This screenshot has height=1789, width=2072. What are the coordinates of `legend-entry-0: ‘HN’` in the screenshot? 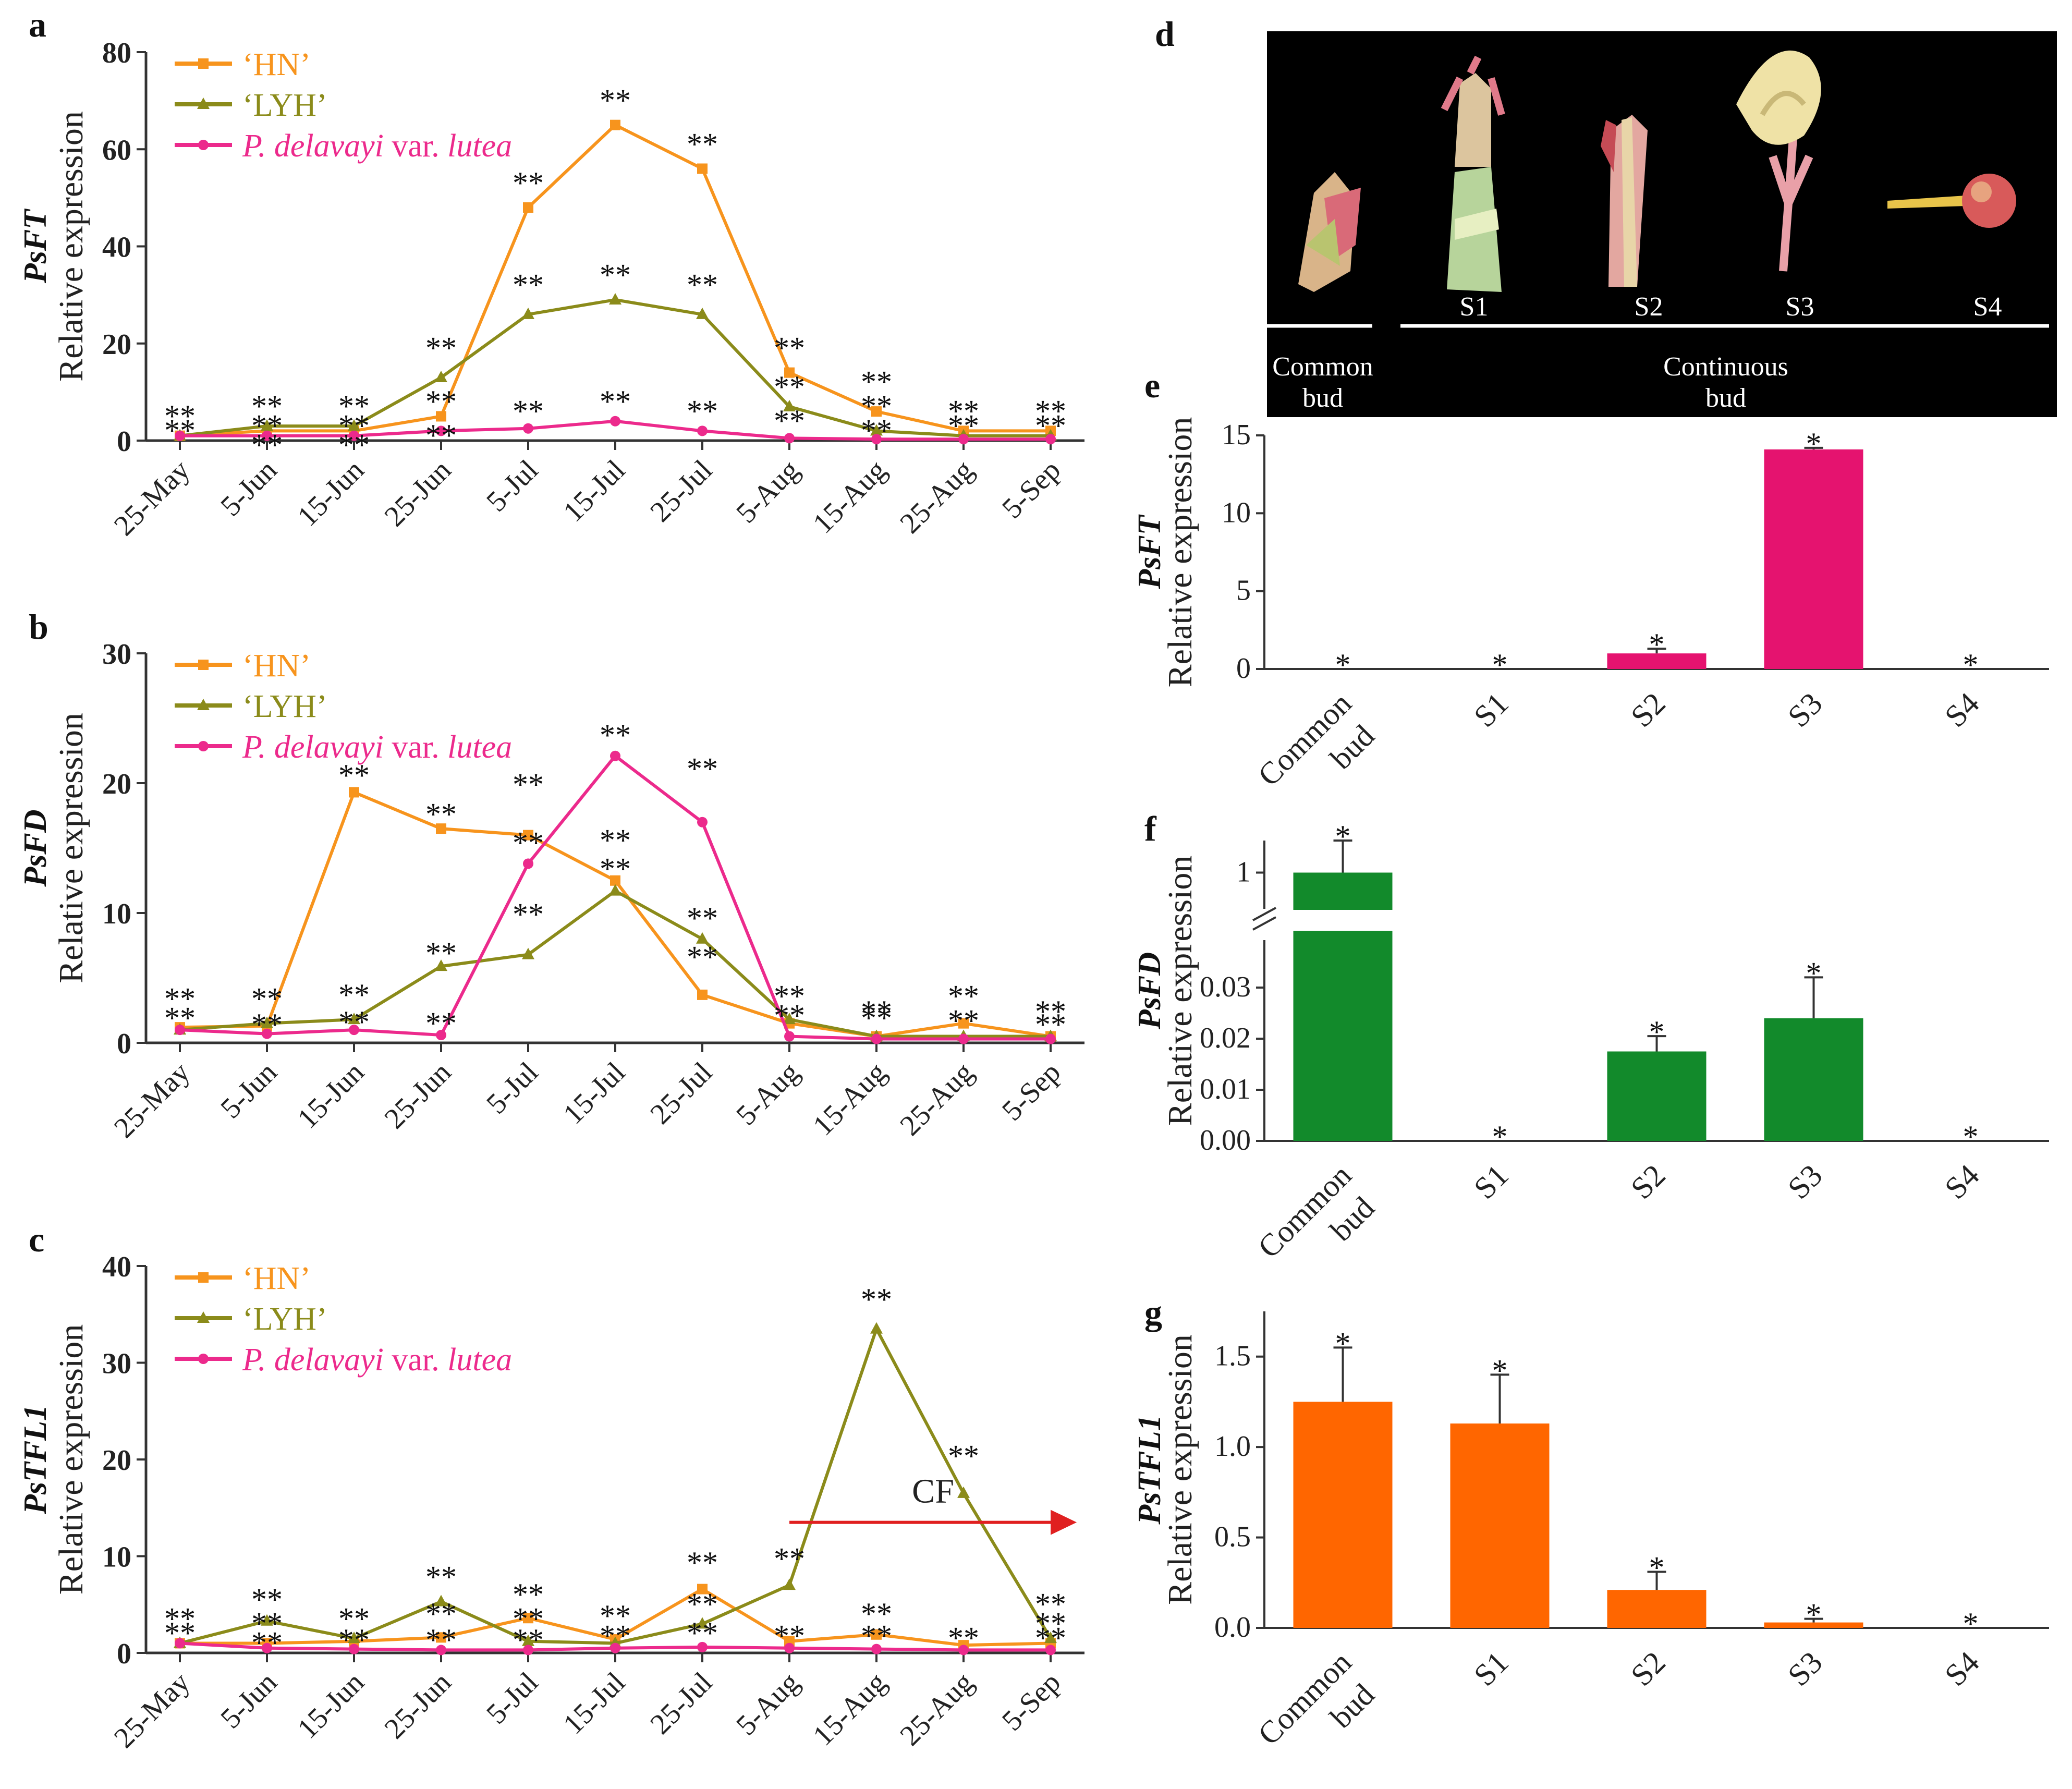 It's located at (276, 666).